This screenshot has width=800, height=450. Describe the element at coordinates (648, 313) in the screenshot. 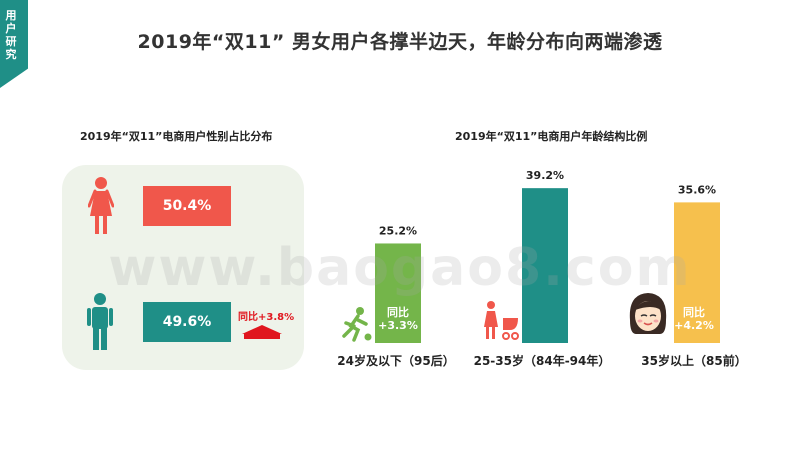

I see `woman-face-icon` at that location.